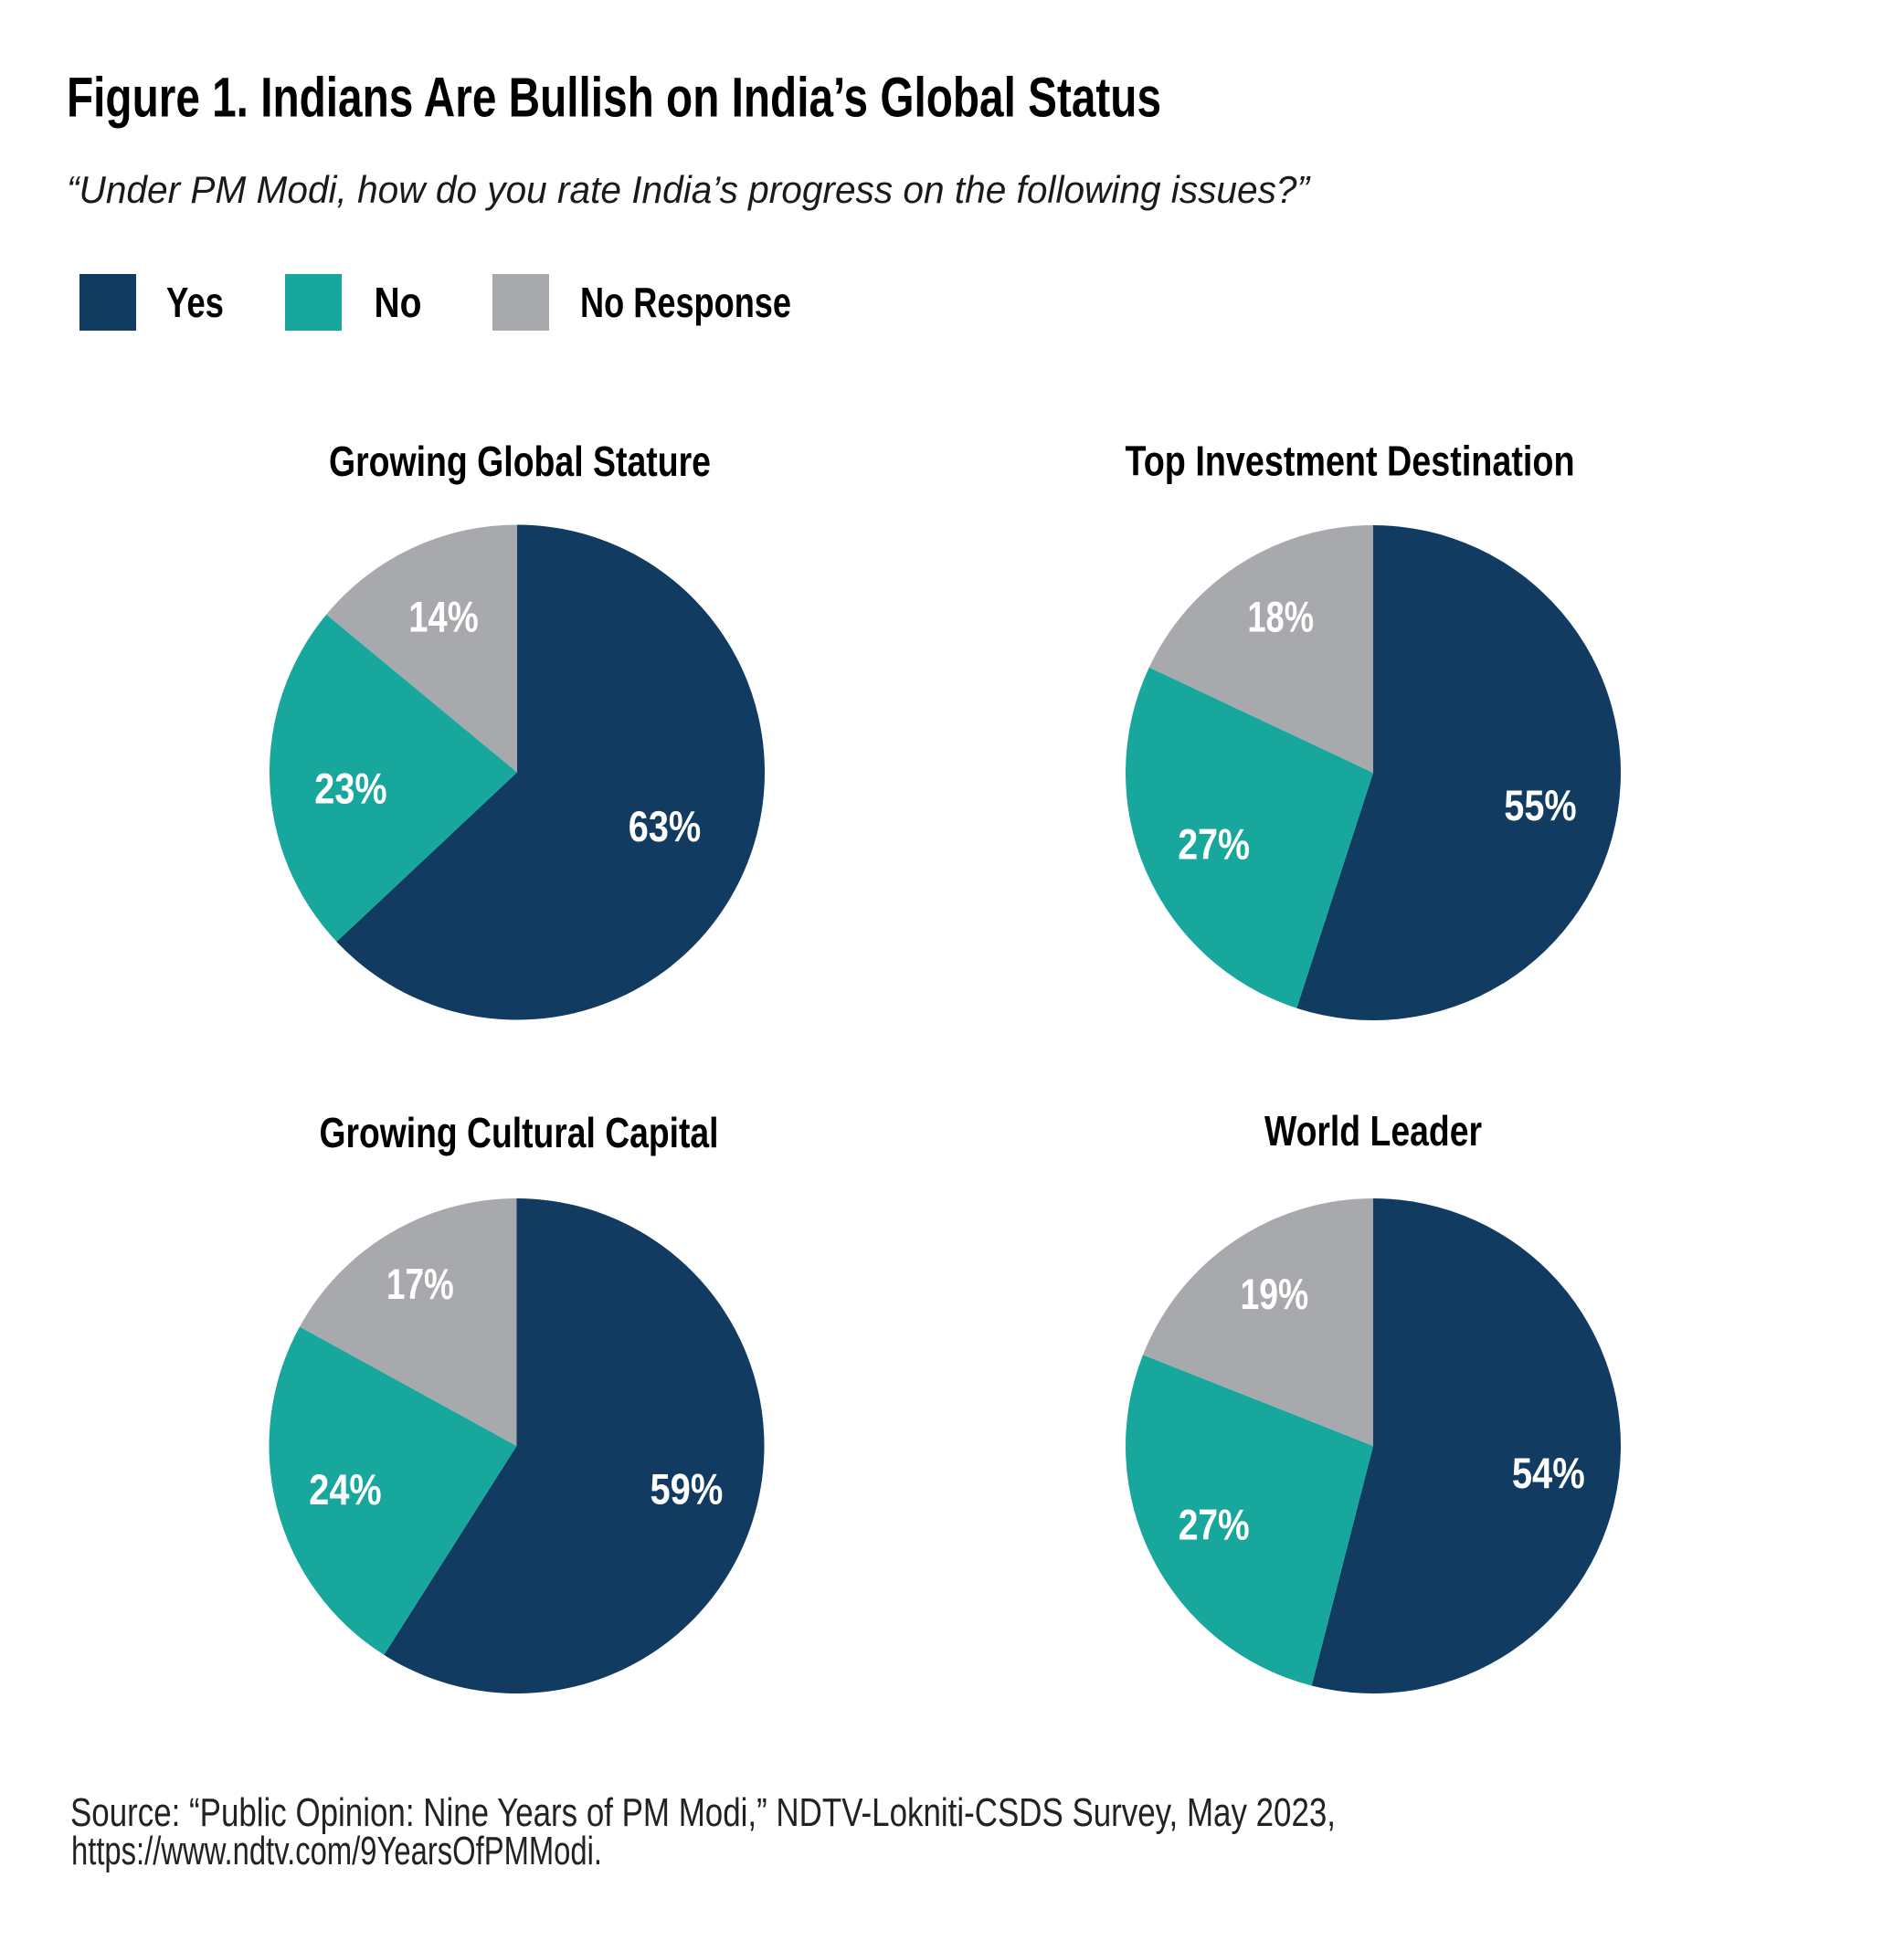 This screenshot has width=1904, height=1941. What do you see at coordinates (520, 461) in the screenshot?
I see `svg-text: Growing Global Stature` at bounding box center [520, 461].